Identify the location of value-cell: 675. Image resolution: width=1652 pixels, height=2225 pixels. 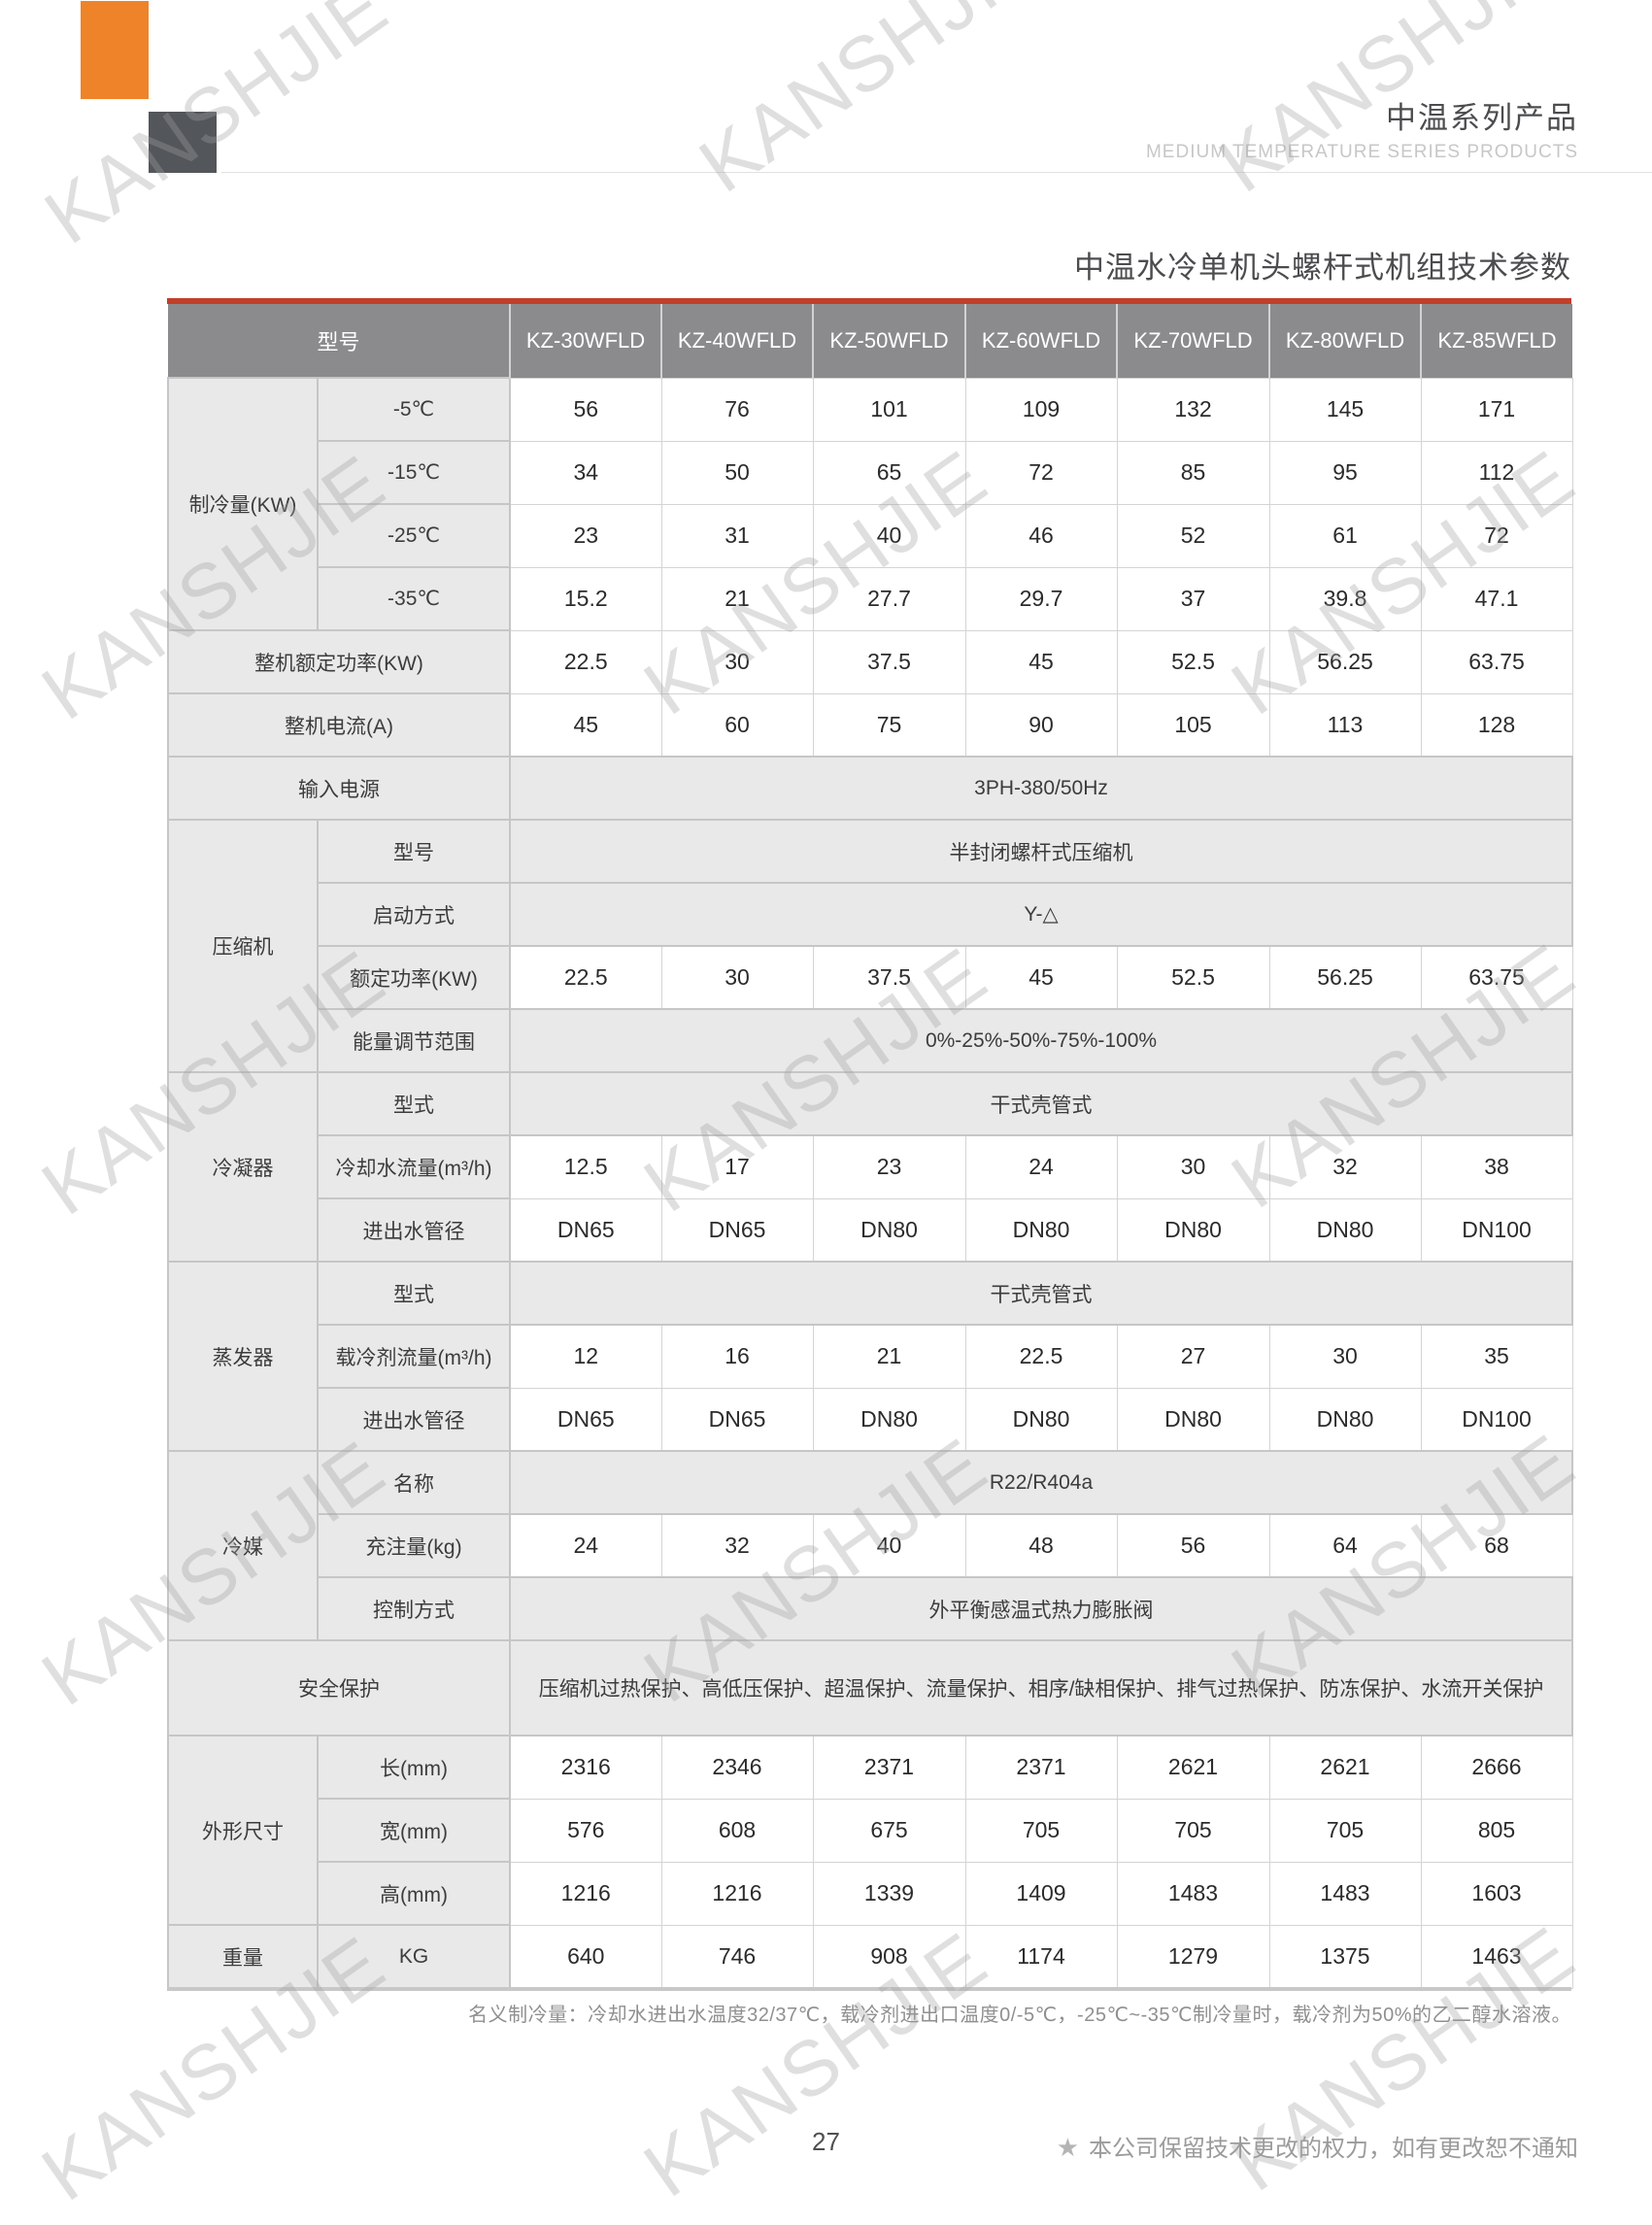
(889, 1830).